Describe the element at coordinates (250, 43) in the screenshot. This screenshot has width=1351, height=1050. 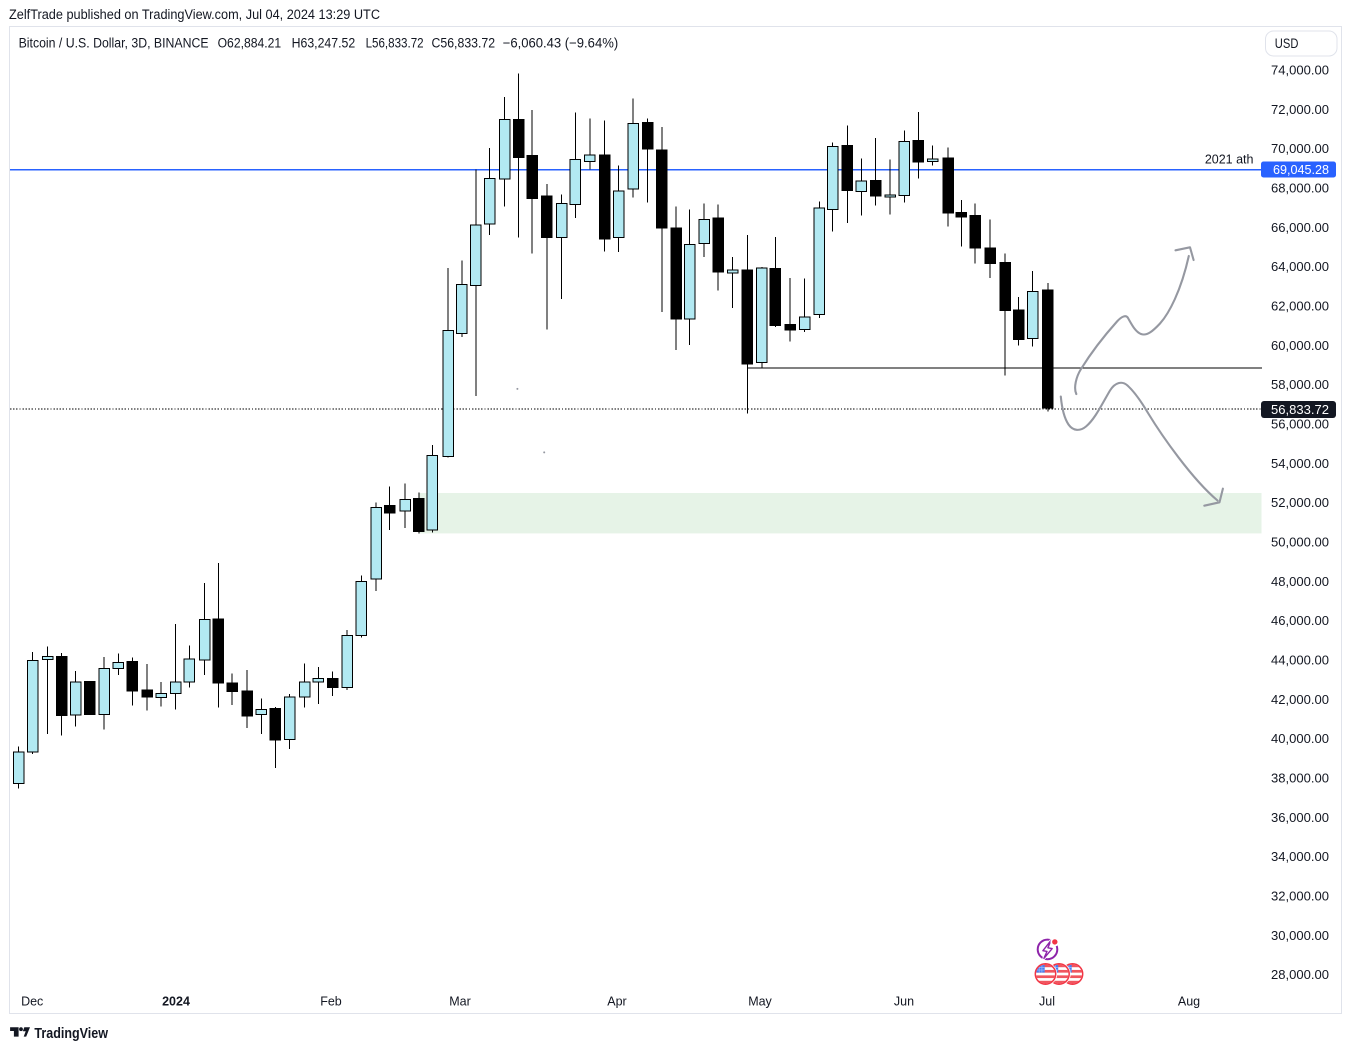
I see `svg-text: O62,884.21` at that location.